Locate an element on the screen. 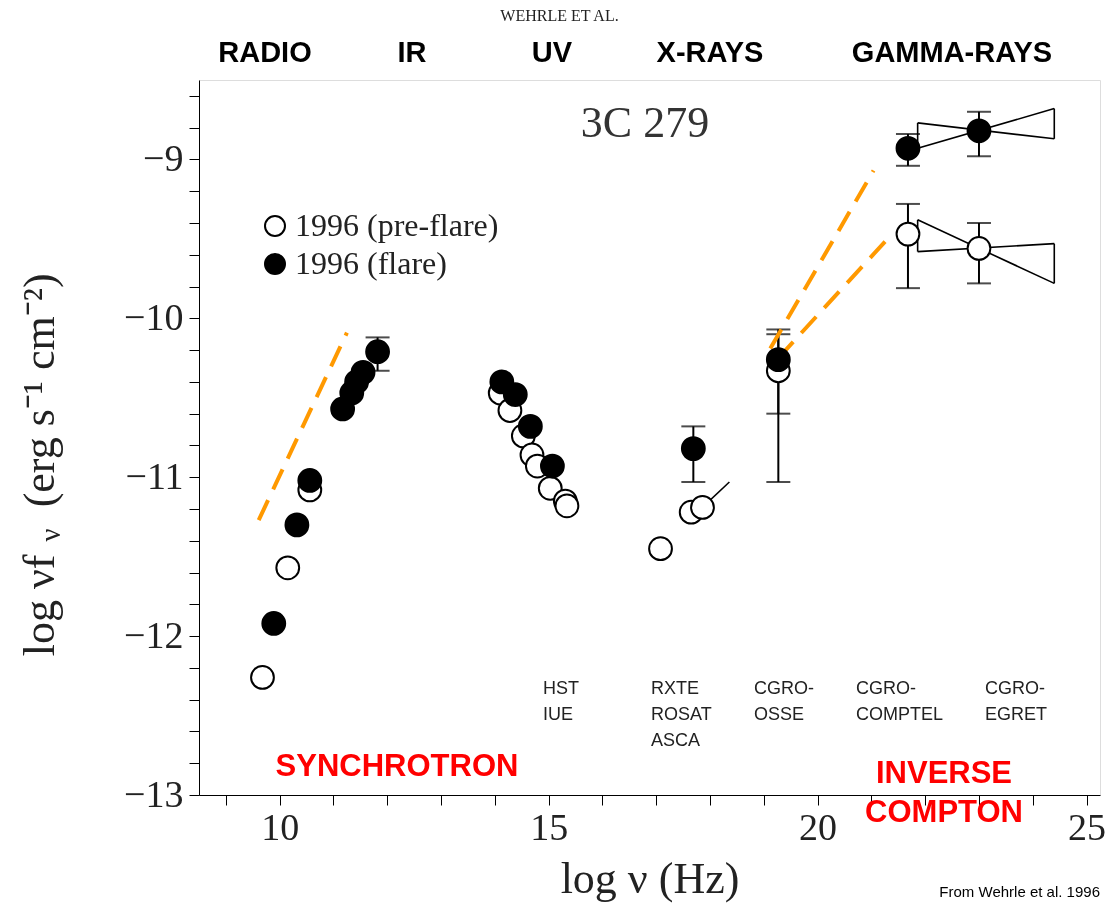  y-tick-label: −10 is located at coordinates (154, 316).